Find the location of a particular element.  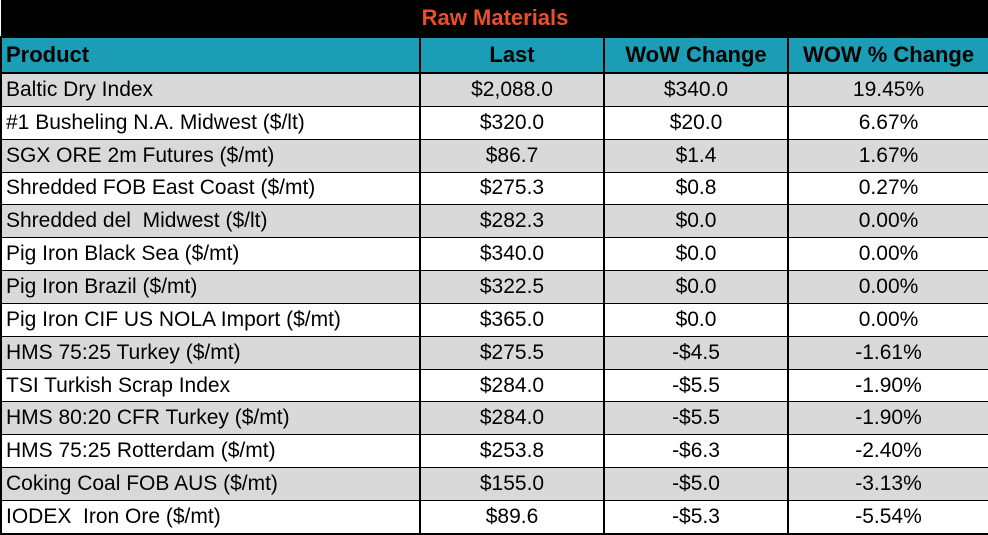

product-cell: Pig Iron CIF US NOLA Import ($/mt) is located at coordinates (210, 320).